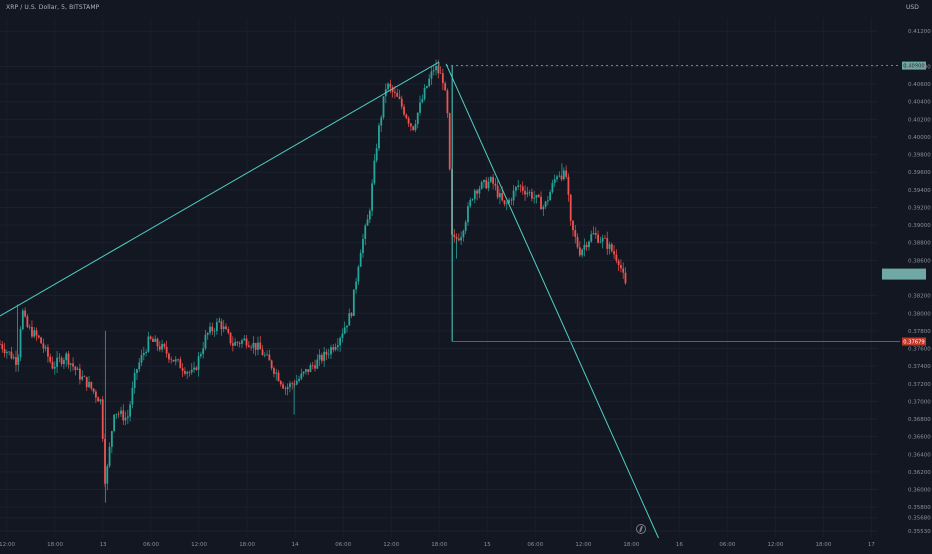 This screenshot has width=932, height=554. I want to click on y-tick-label: 0.36600, so click(919, 438).